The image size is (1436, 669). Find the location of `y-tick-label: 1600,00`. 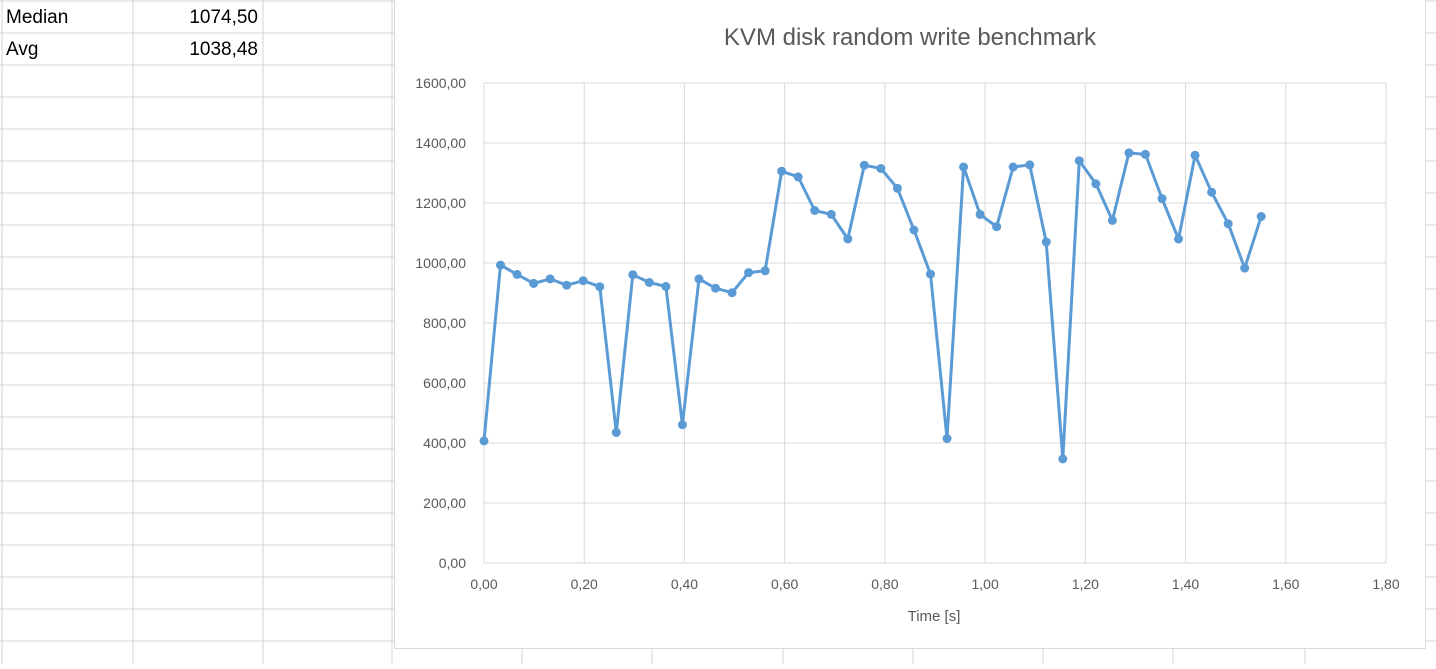

y-tick-label: 1600,00 is located at coordinates (440, 83).